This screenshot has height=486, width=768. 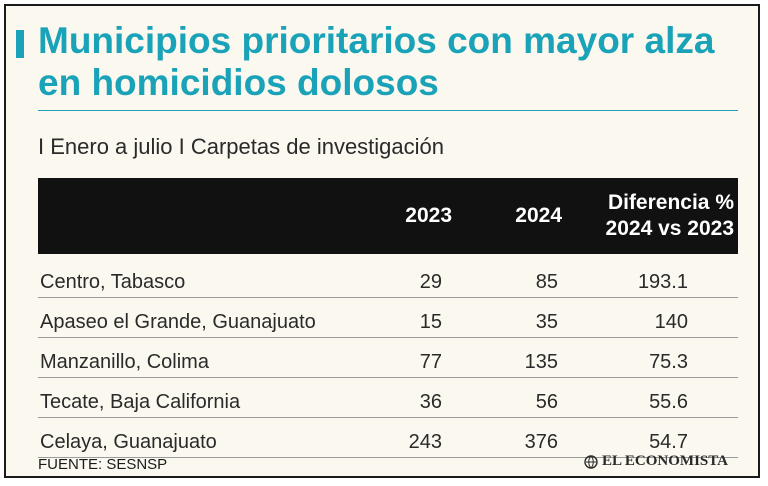 What do you see at coordinates (201, 357) in the screenshot?
I see `cell-municipio: Manzanillo, Colima` at bounding box center [201, 357].